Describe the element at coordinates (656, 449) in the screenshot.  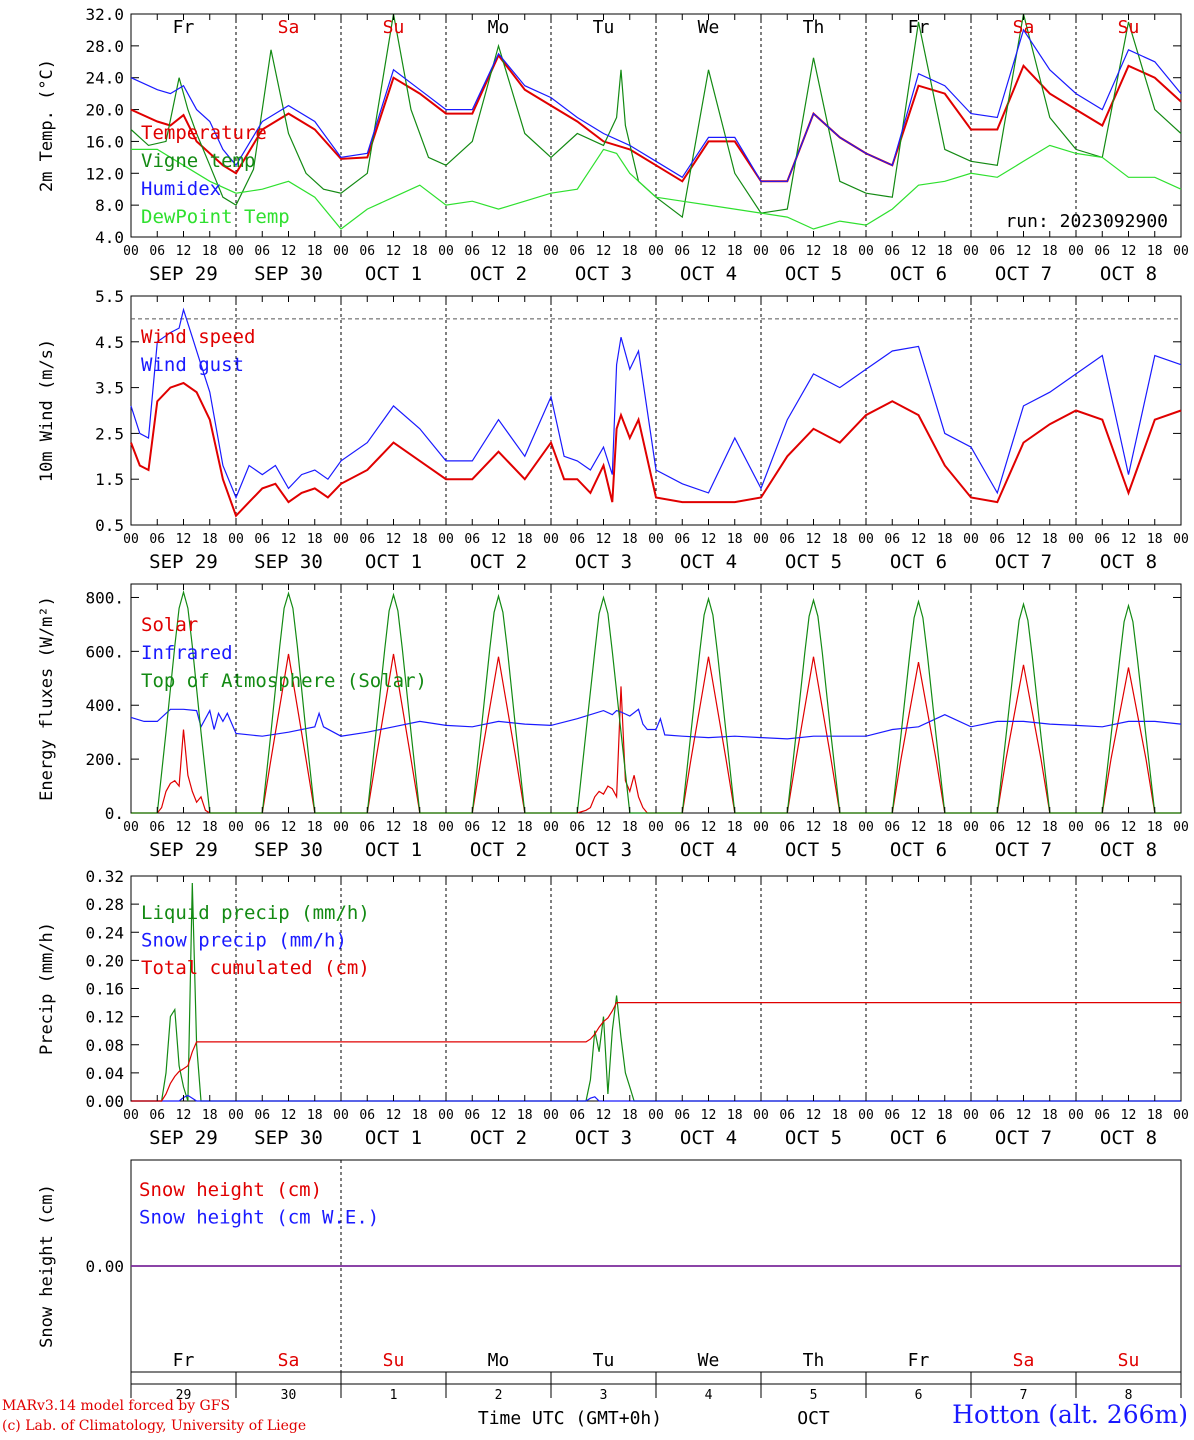
I see `series-line-wind-speed` at that location.